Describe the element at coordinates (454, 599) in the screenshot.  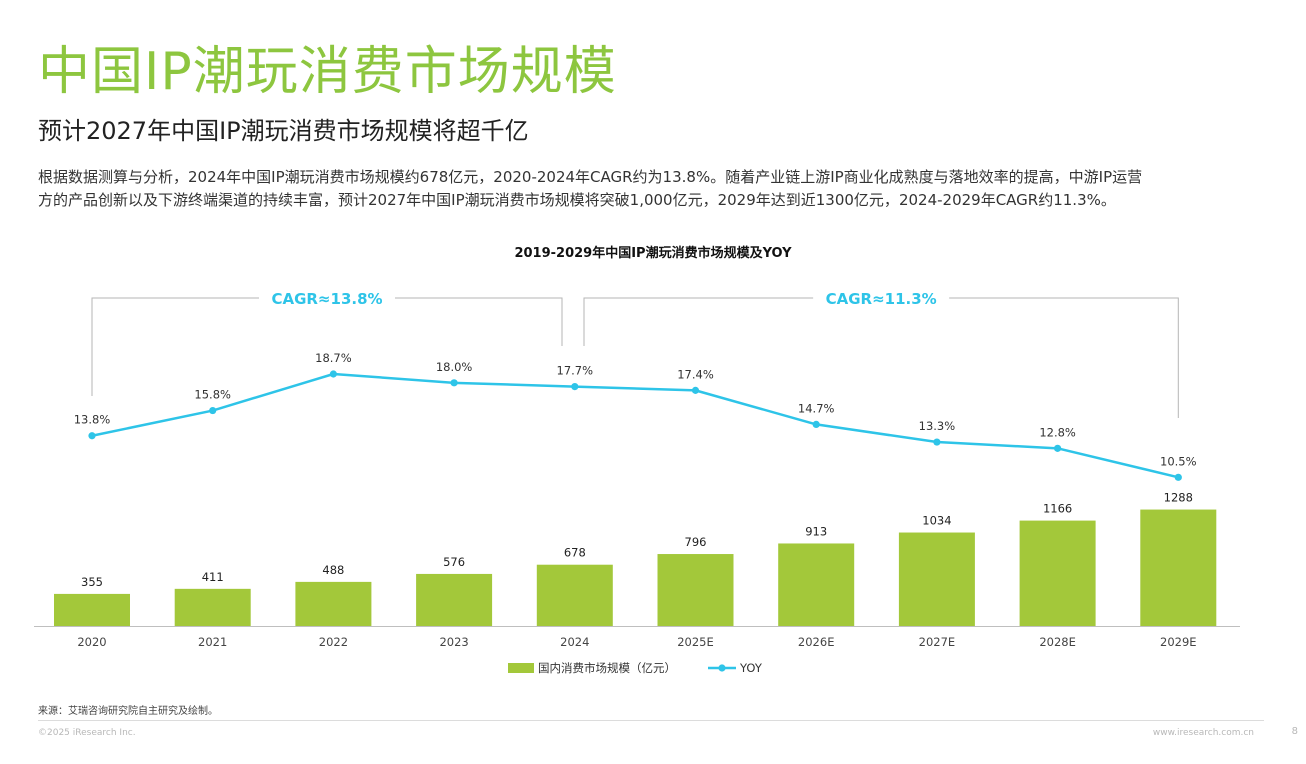
I see `bar-2023` at that location.